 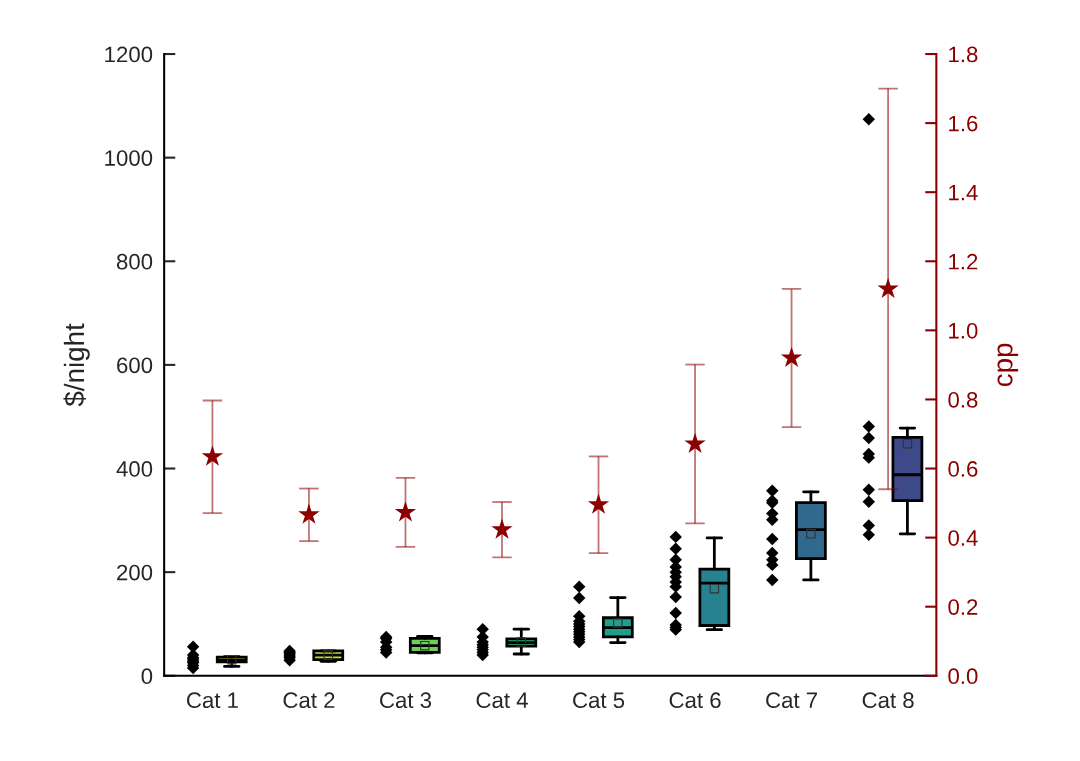 What do you see at coordinates (963, 123) in the screenshot?
I see `y2-tick-label: 1.6` at bounding box center [963, 123].